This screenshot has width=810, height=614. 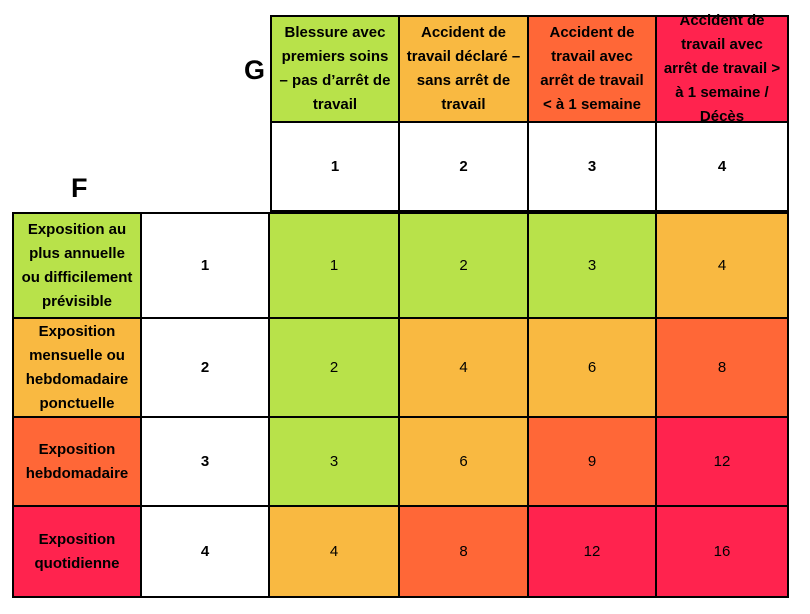 What do you see at coordinates (723, 552) in the screenshot?
I see `matrix-cell: 16` at bounding box center [723, 552].